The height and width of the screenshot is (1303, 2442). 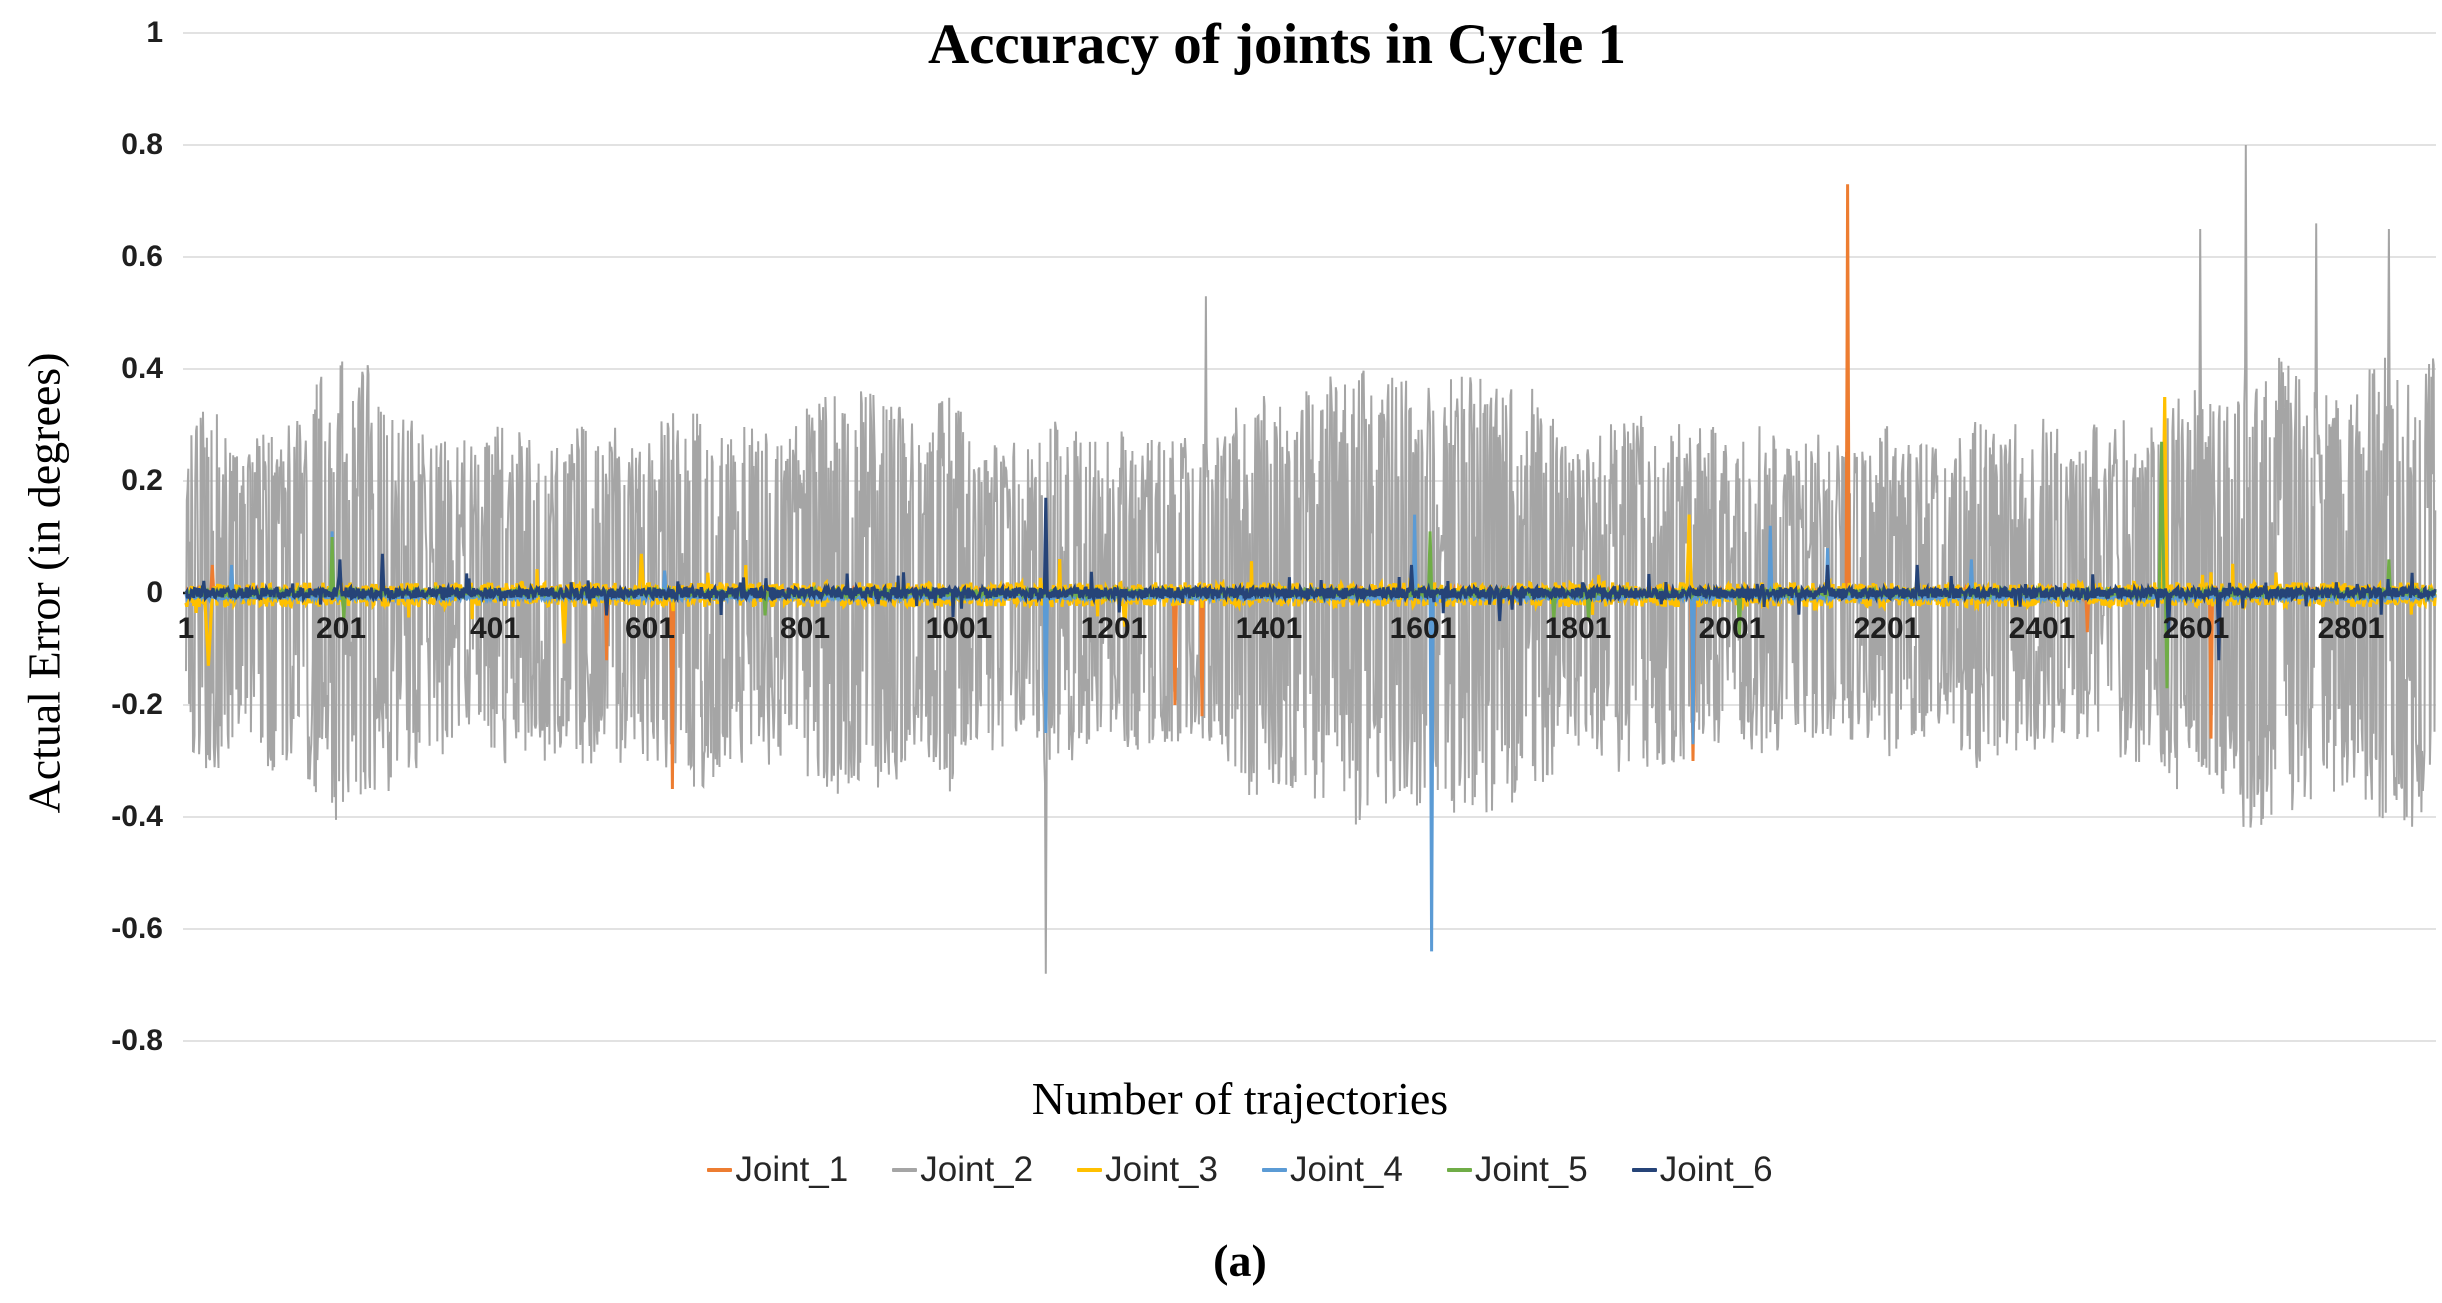 I want to click on figure-caption-label: (a), so click(x=1240, y=1260).